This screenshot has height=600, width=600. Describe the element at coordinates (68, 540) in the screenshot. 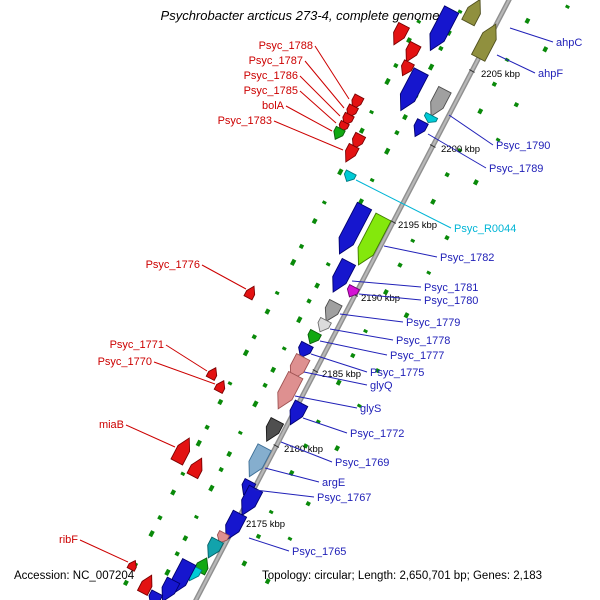

I see `gene-label-ribF: ribF` at that location.